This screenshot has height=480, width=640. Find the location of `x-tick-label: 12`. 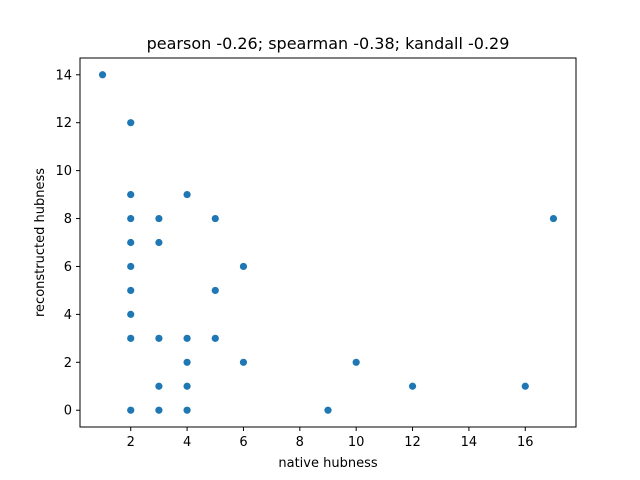

x-tick-label: 12 is located at coordinates (412, 442).